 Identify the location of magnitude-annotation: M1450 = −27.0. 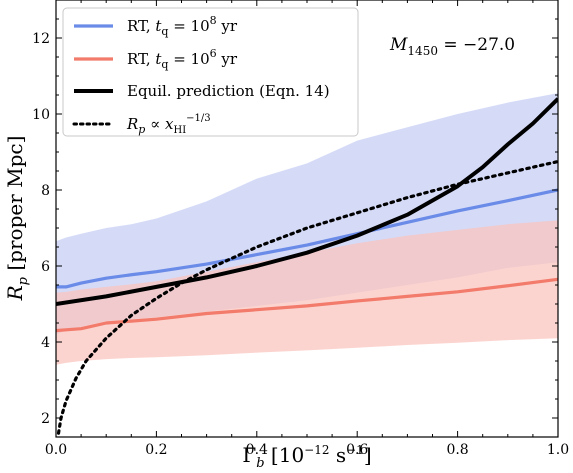
(452, 46).